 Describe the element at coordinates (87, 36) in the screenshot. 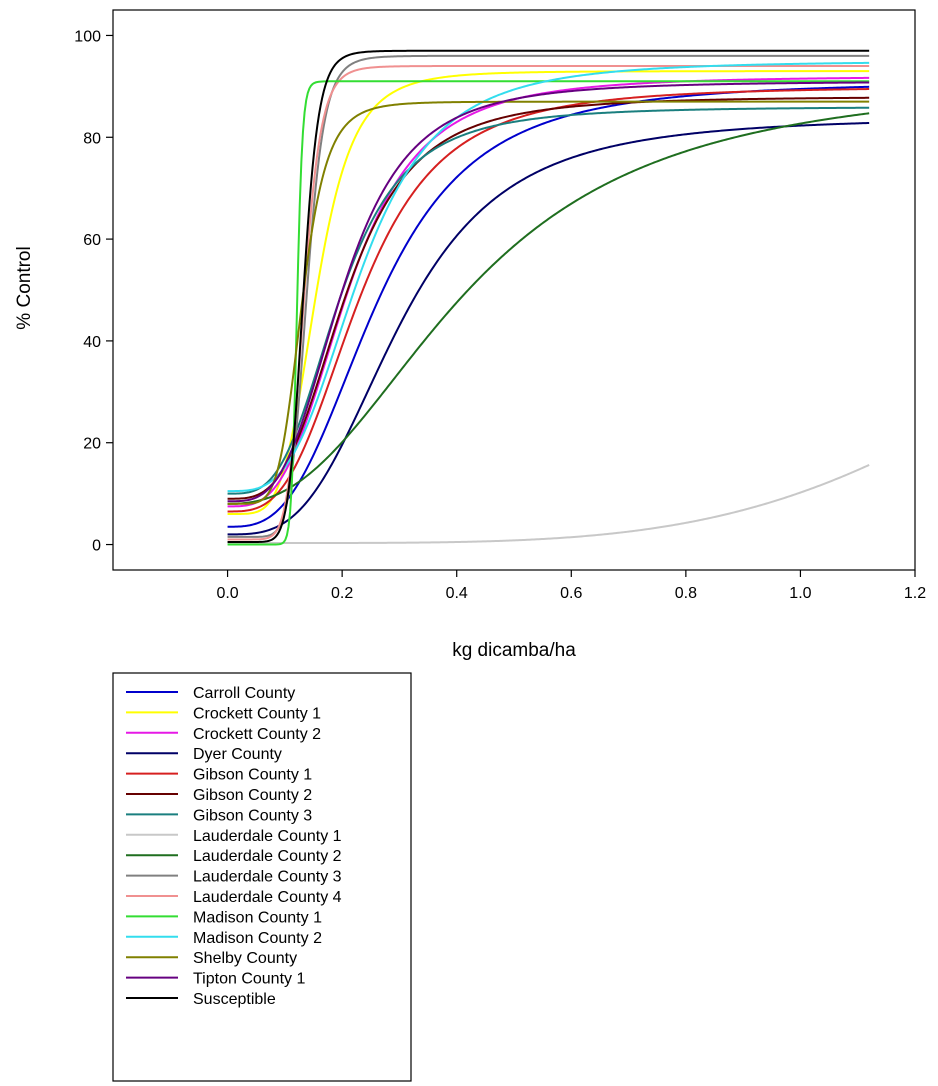

I see `y-tick-label: 100` at that location.